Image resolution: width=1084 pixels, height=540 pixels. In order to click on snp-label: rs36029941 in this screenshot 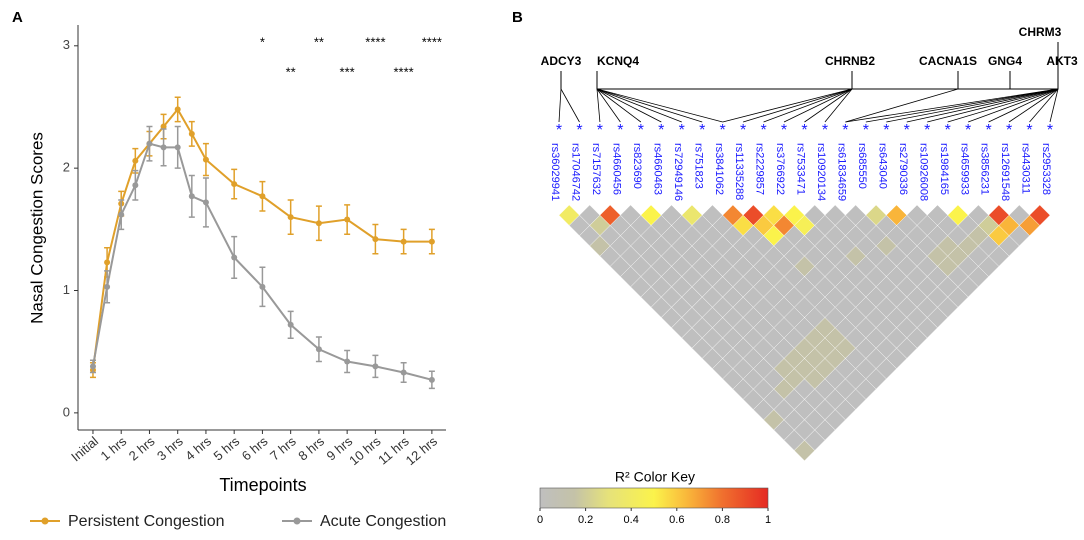, I will do `click(555, 172)`.